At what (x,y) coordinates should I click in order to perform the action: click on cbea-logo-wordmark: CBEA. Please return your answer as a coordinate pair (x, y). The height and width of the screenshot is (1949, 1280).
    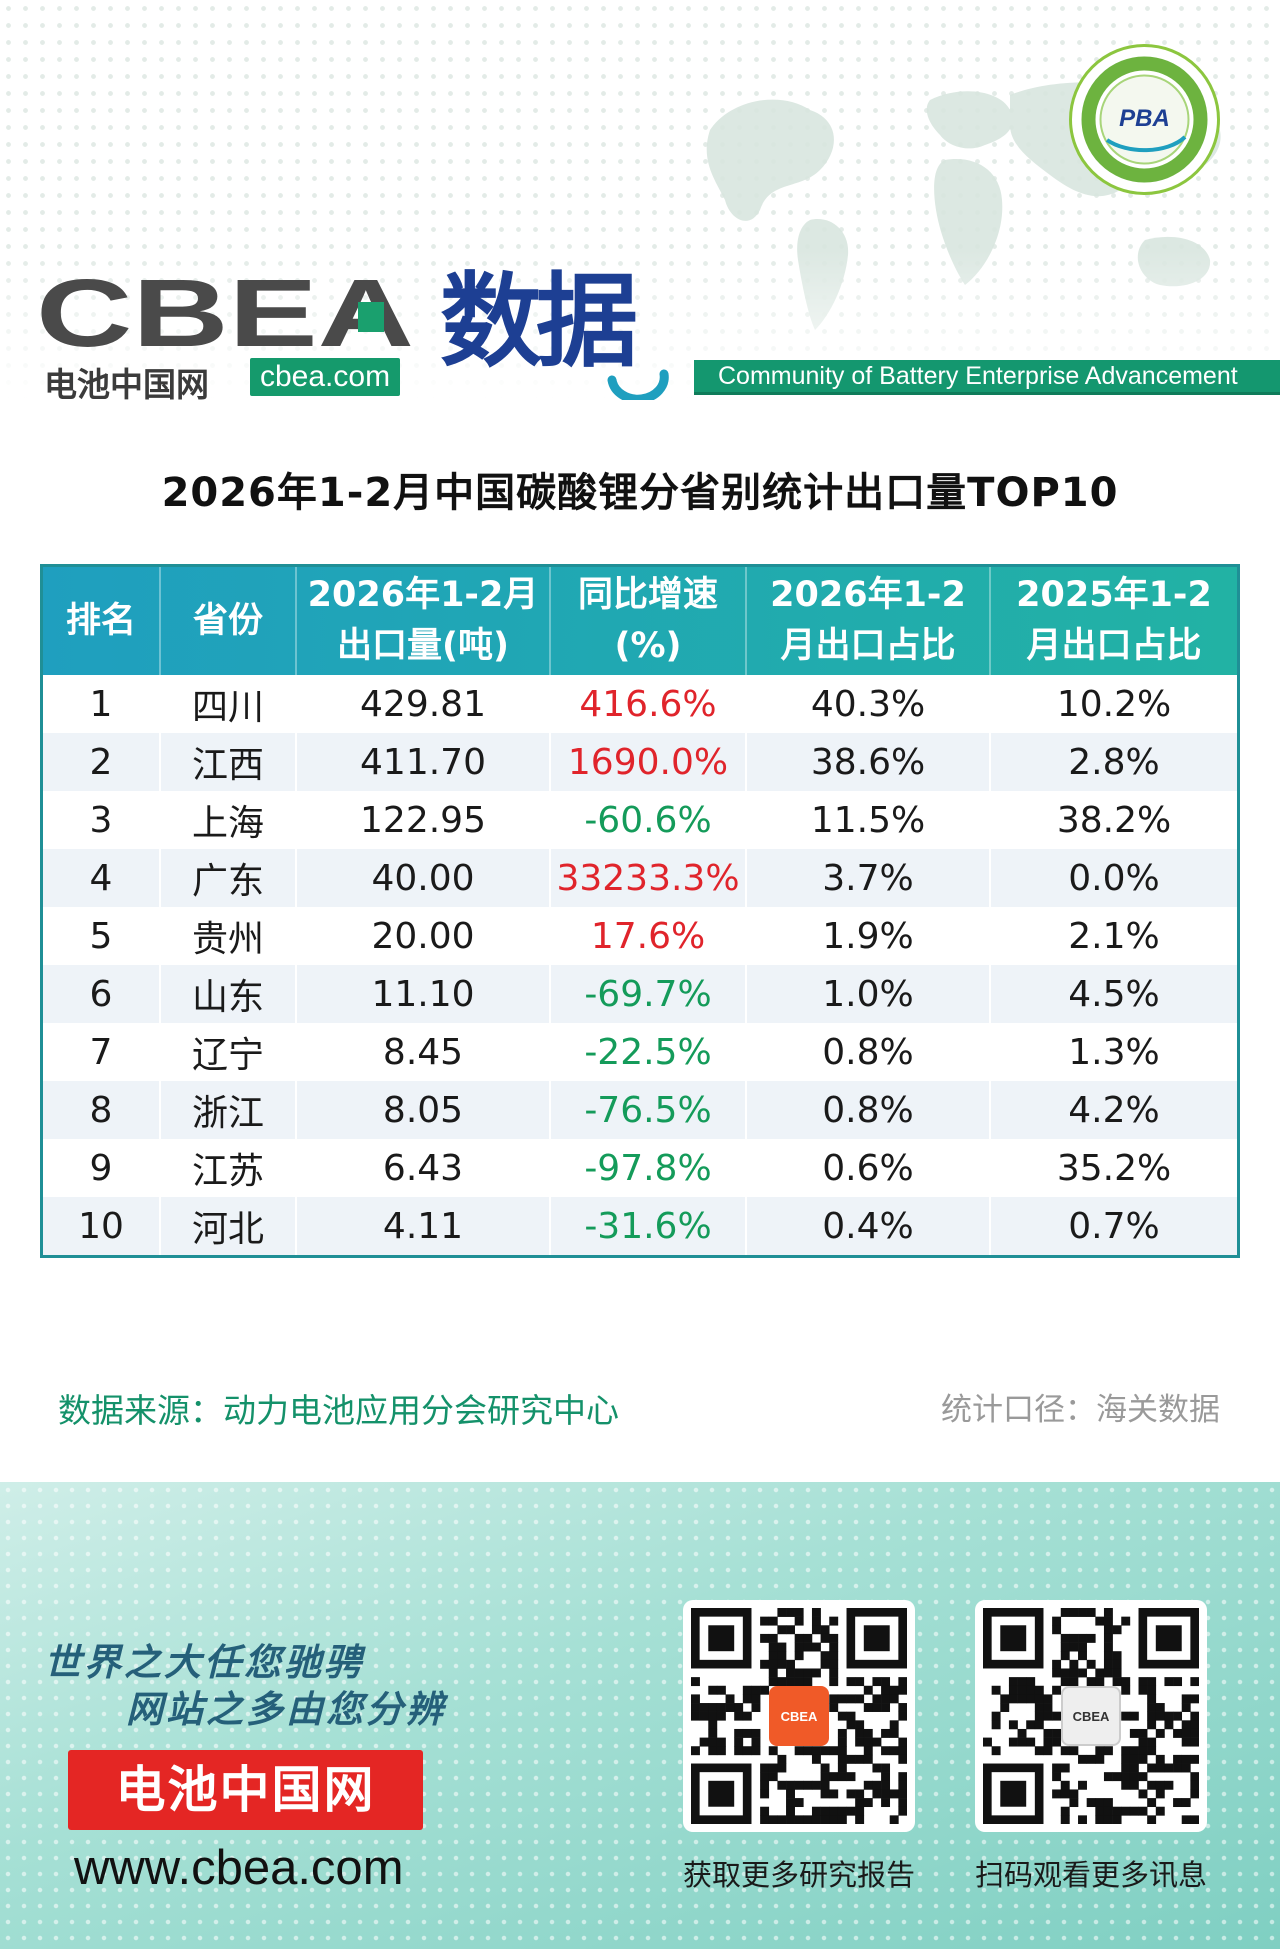
    Looking at the image, I should click on (225, 314).